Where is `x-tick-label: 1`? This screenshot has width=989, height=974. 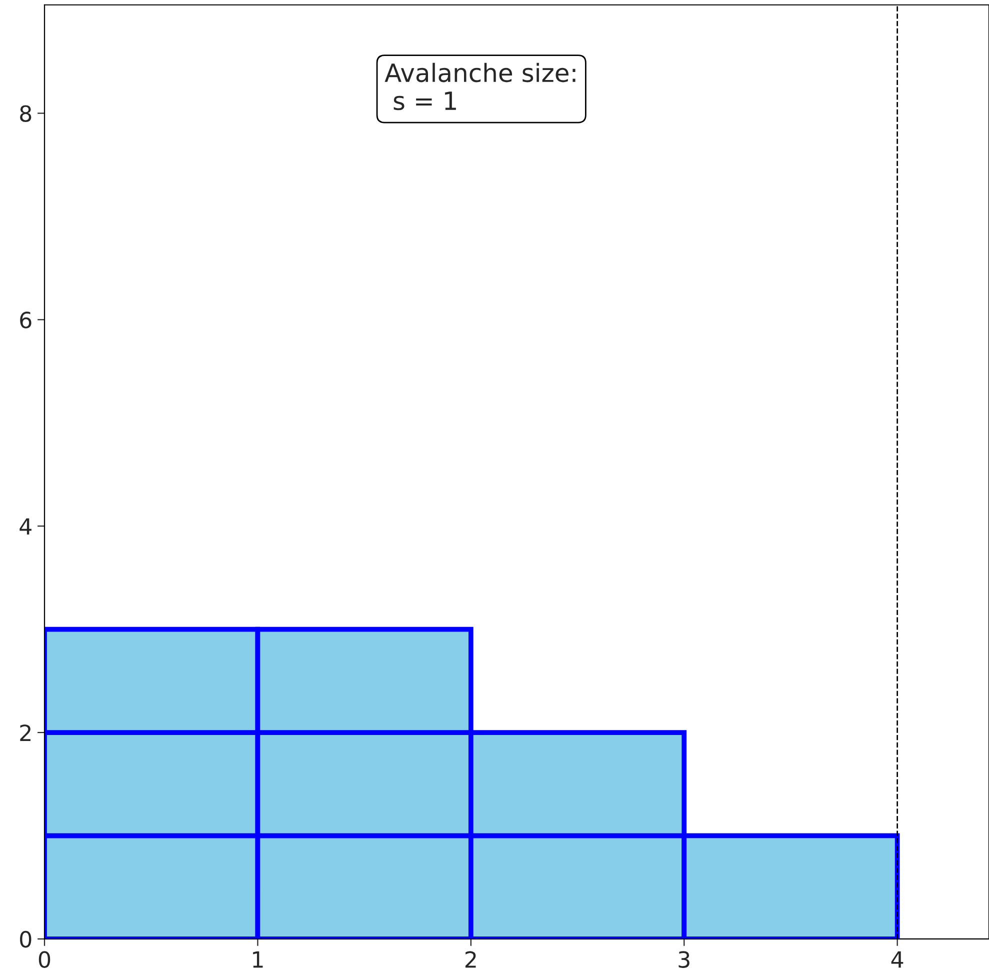 x-tick-label: 1 is located at coordinates (258, 959).